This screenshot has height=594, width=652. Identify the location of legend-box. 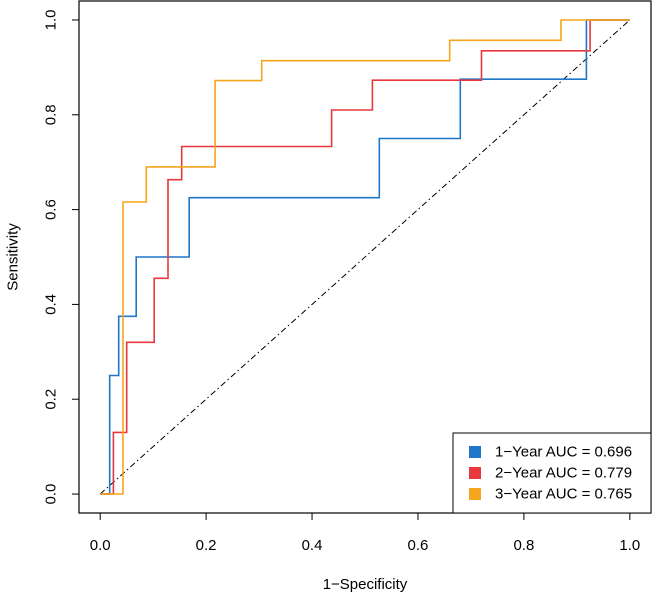
(552, 473).